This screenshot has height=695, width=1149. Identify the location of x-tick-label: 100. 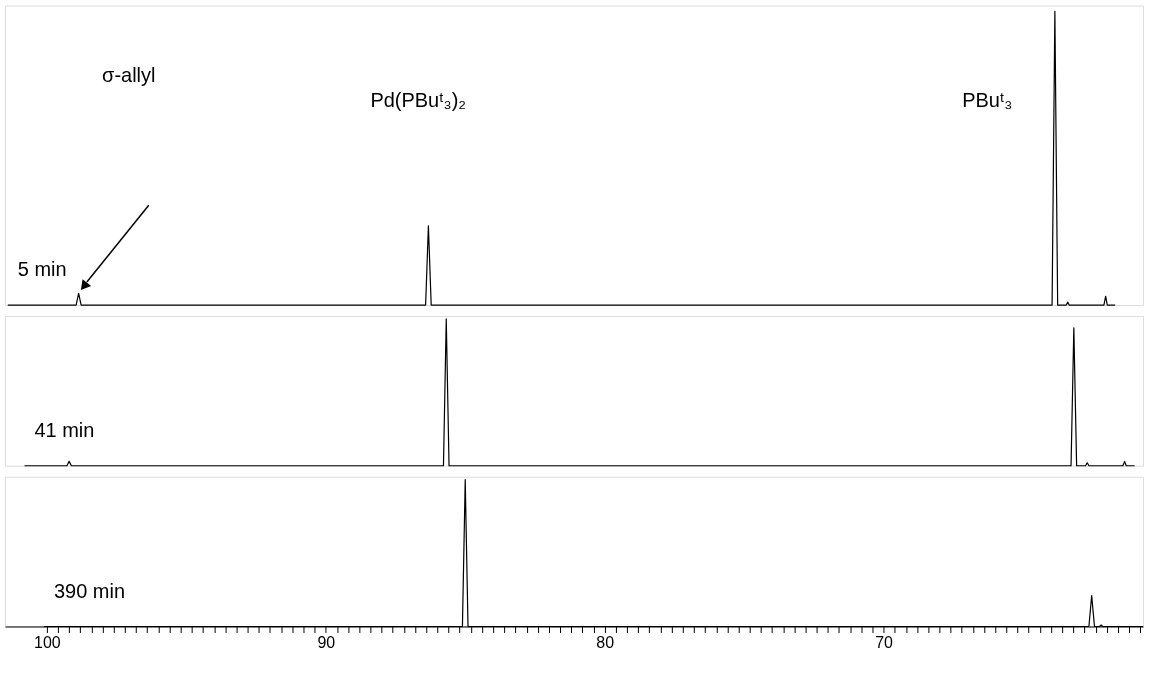
(47, 642).